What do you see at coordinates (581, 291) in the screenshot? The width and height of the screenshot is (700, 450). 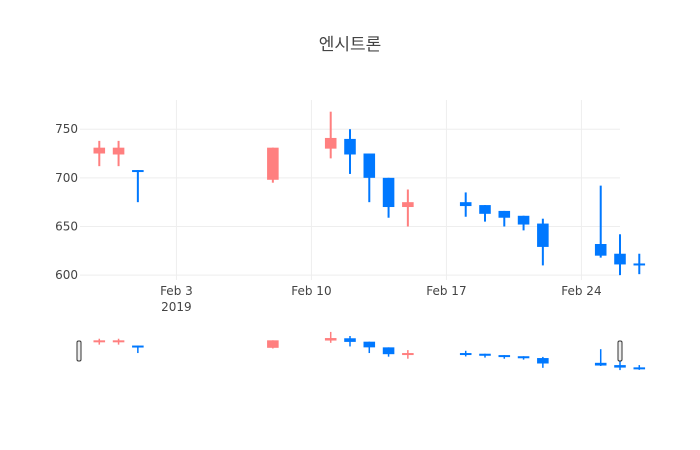 I see `x-tick-label: Feb 24` at bounding box center [581, 291].